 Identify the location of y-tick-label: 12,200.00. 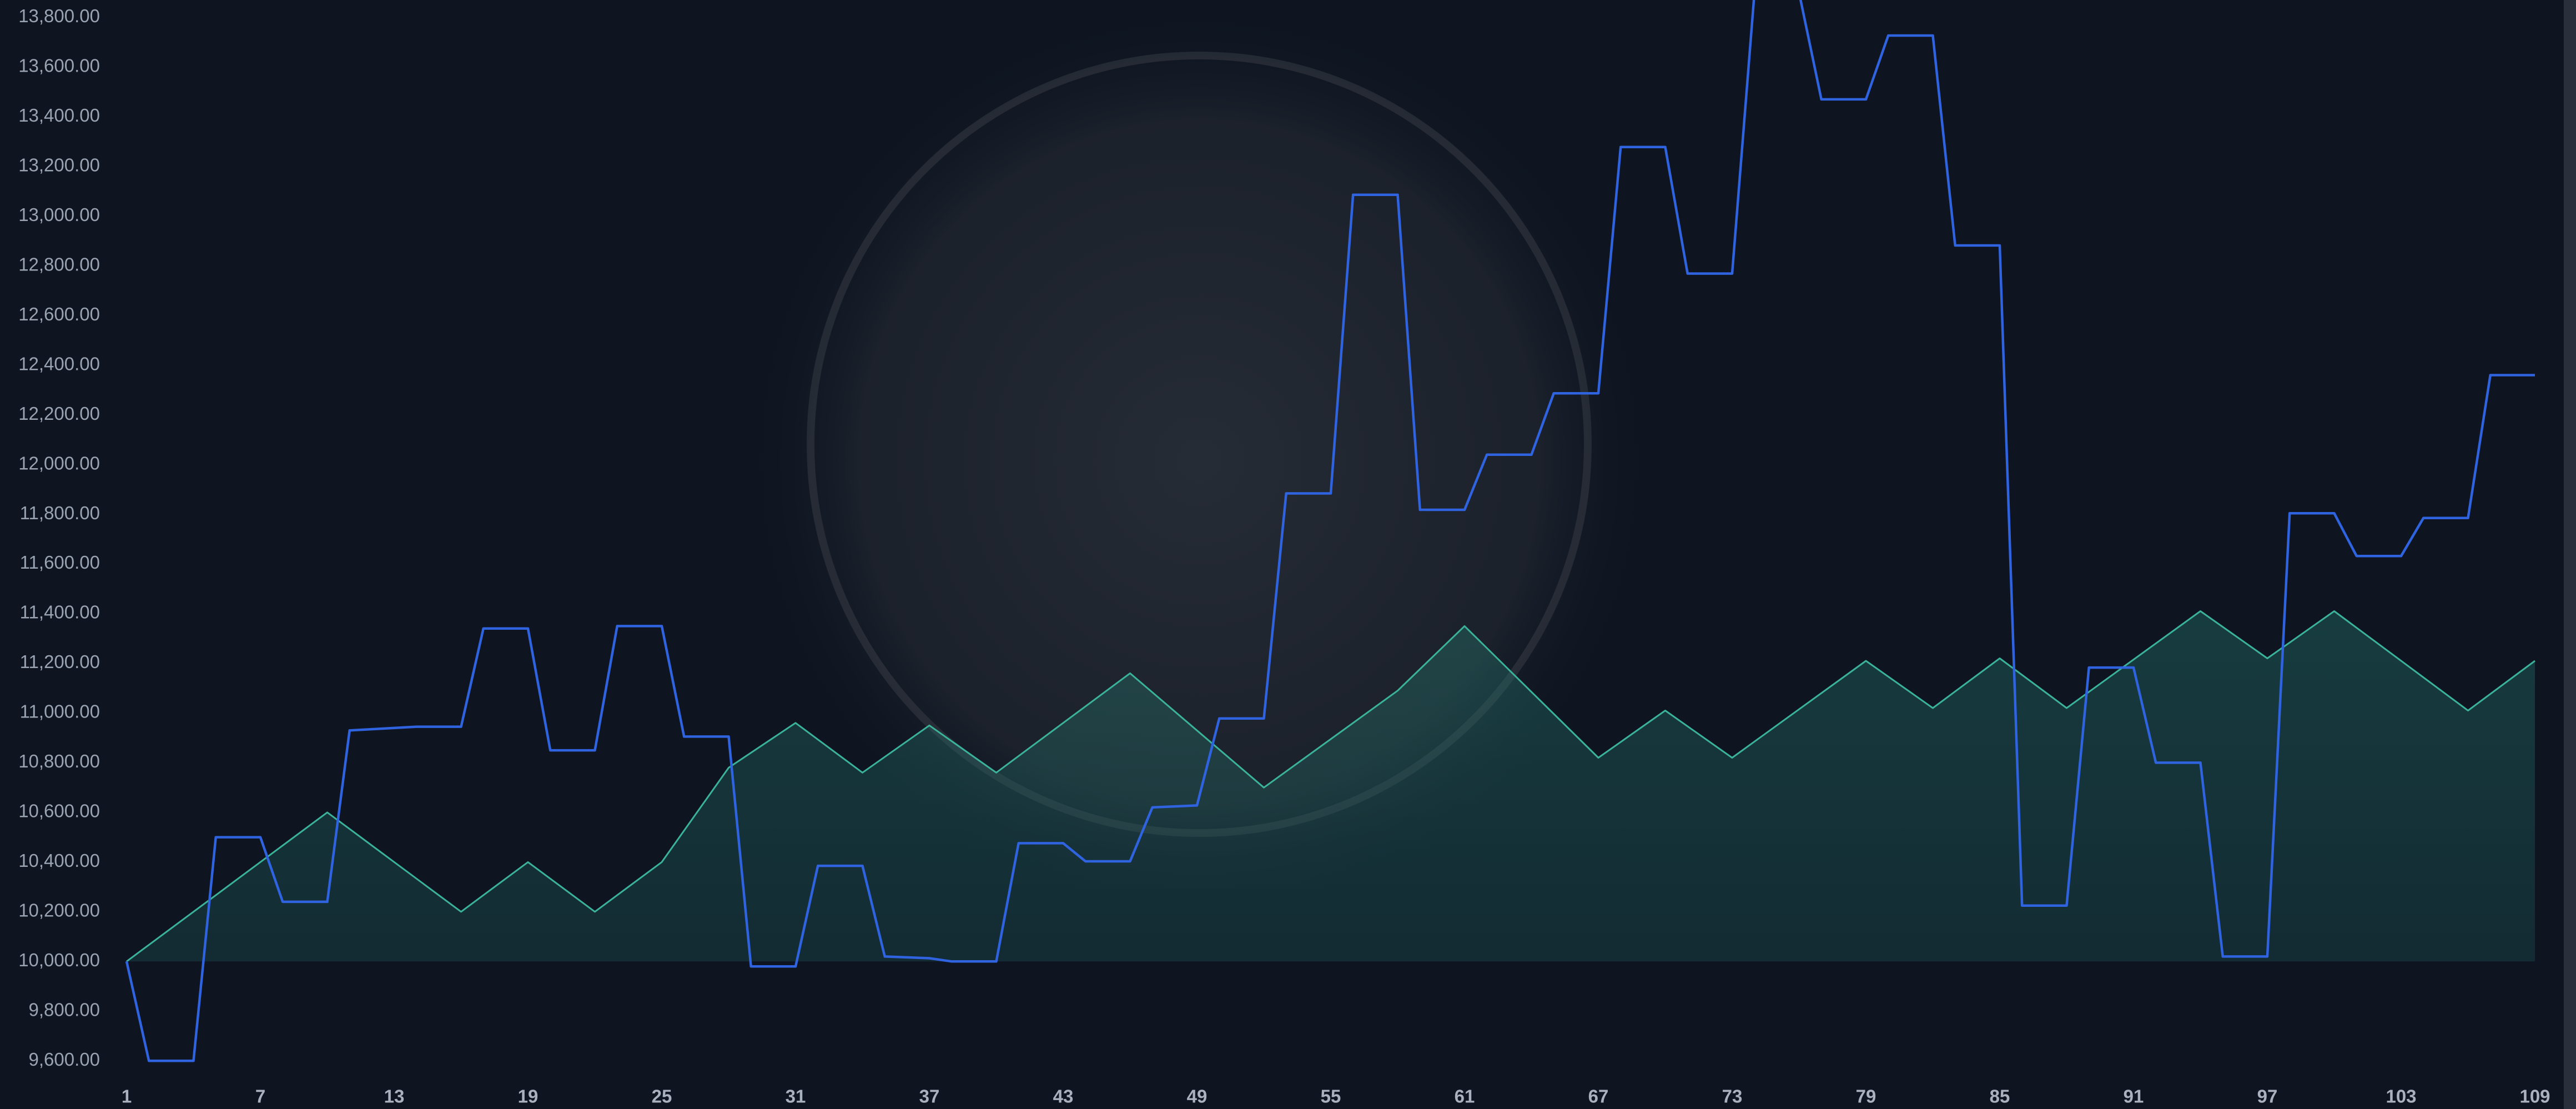
(59, 413).